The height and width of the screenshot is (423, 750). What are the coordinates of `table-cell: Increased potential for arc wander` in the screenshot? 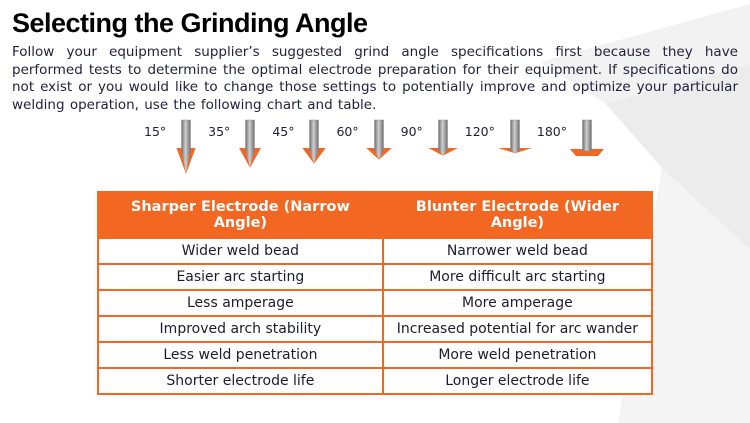 It's located at (517, 329).